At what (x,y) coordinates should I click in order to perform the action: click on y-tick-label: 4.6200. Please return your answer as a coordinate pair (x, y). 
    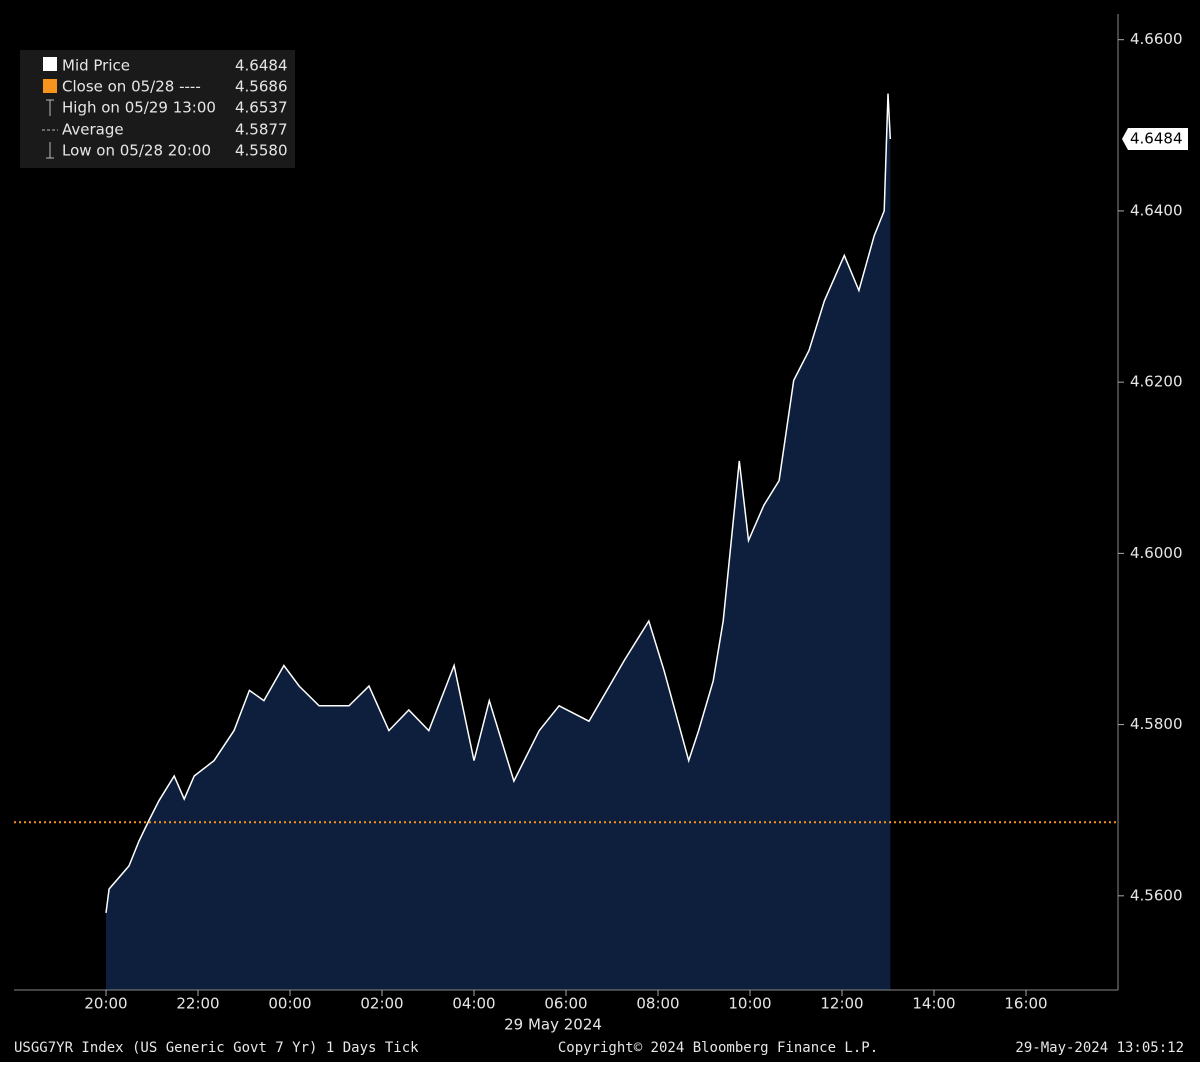
    Looking at the image, I should click on (1156, 382).